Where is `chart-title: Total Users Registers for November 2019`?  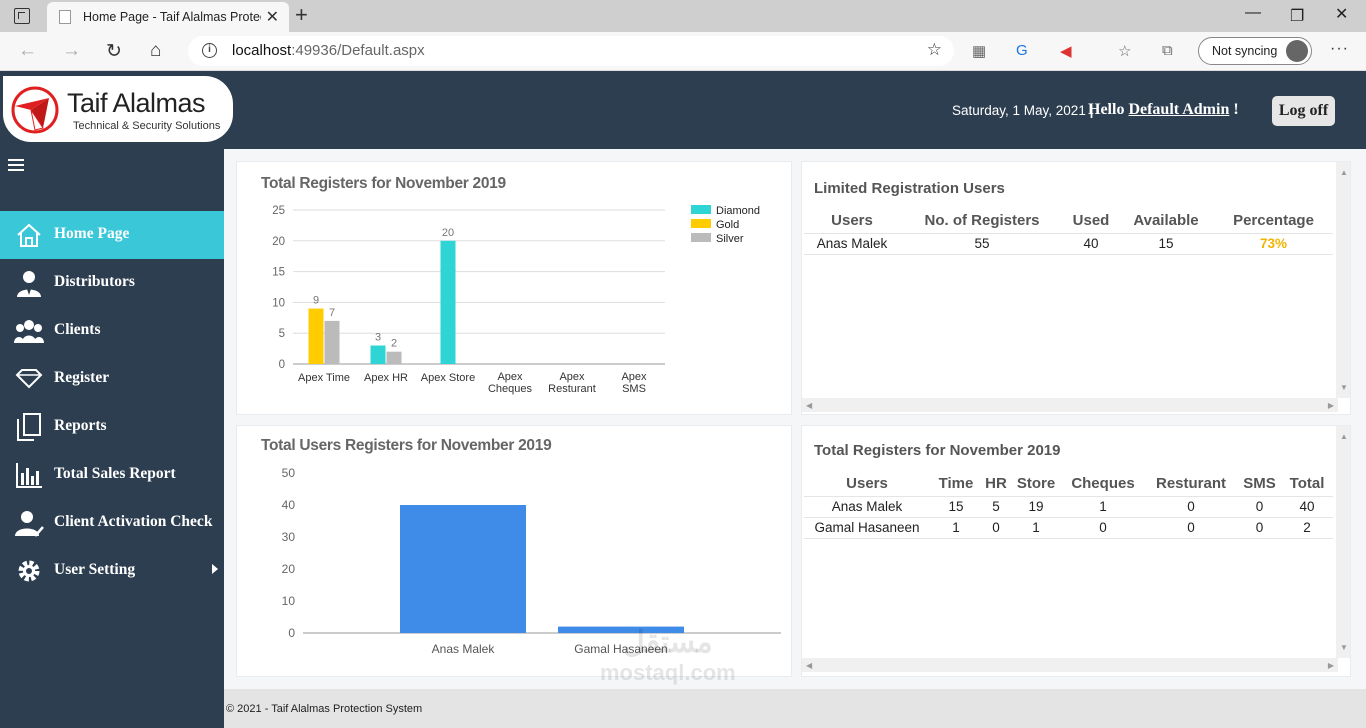
chart-title: Total Users Registers for November 2019 is located at coordinates (406, 445).